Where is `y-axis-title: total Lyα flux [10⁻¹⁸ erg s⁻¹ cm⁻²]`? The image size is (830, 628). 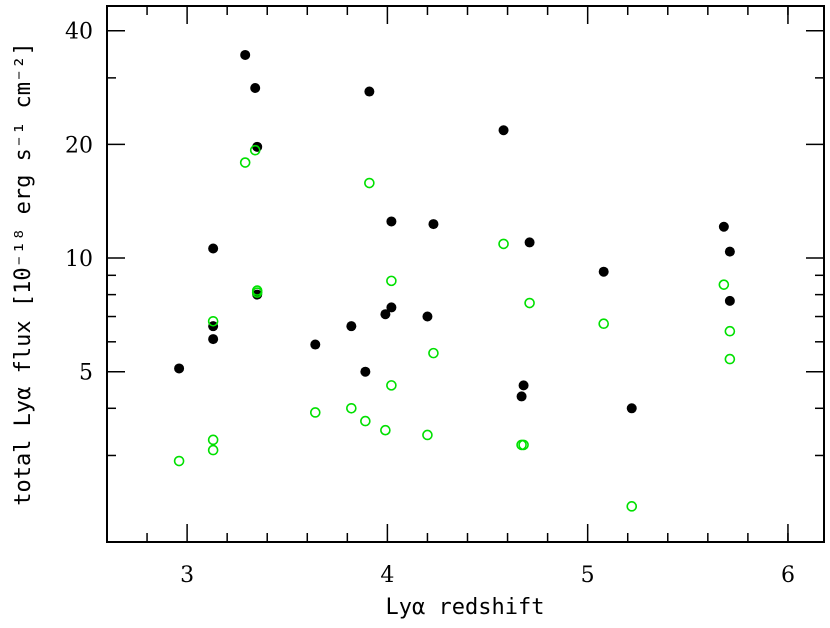
y-axis-title: total Lyα flux [10⁻¹⁸ erg s⁻¹ cm⁻²] is located at coordinates (23, 274).